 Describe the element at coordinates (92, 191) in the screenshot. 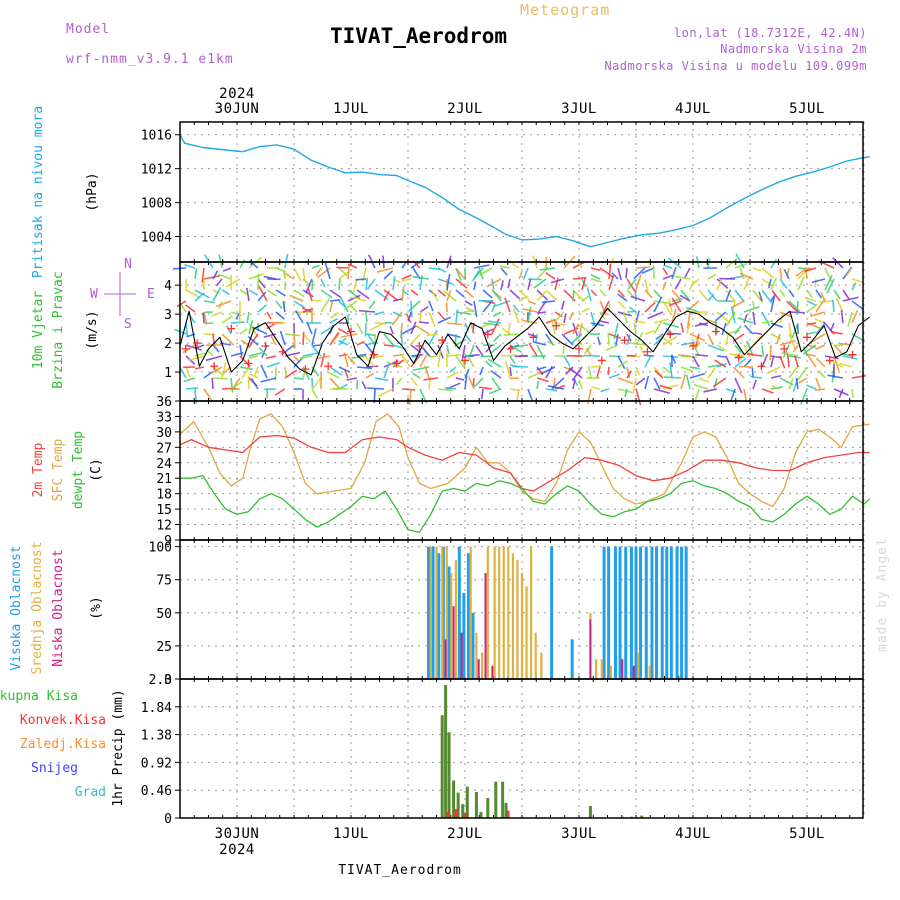

I see `pressure-unit: (hPa)` at that location.